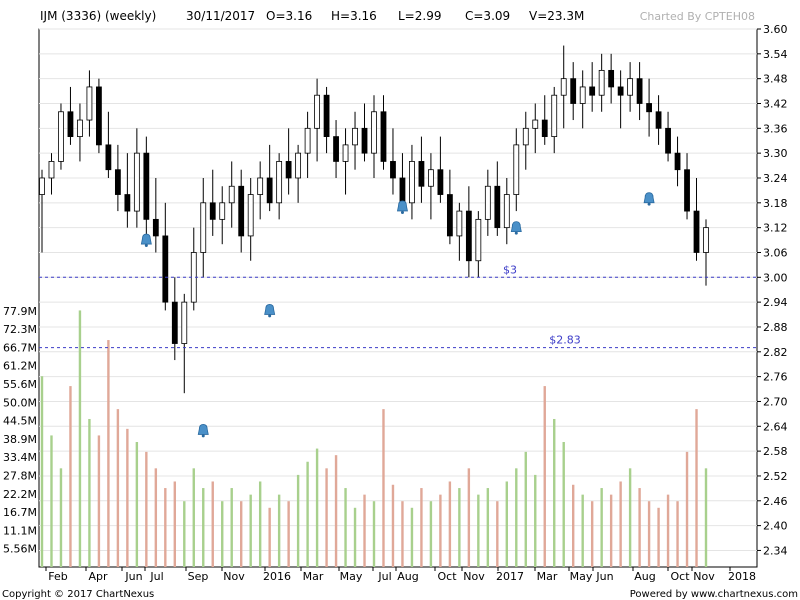 This screenshot has height=600, width=800. What do you see at coordinates (680, 576) in the screenshot?
I see `time-tick-label: Oct` at bounding box center [680, 576].